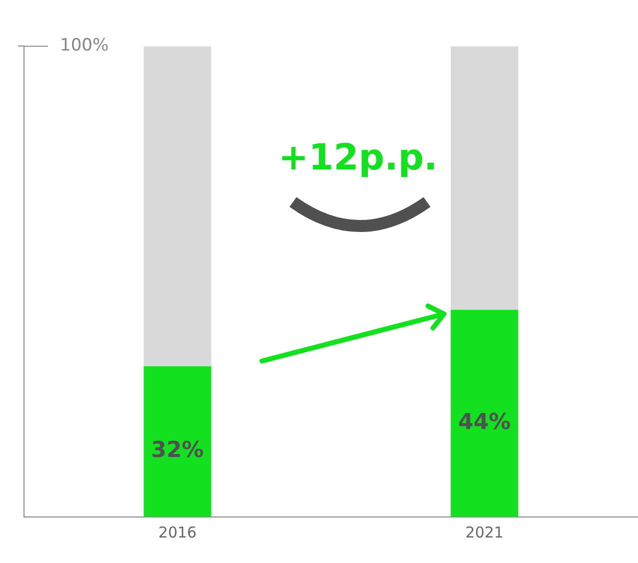 This screenshot has height=563, width=638. What do you see at coordinates (177, 451) in the screenshot?
I see `data-label: 32%` at bounding box center [177, 451].